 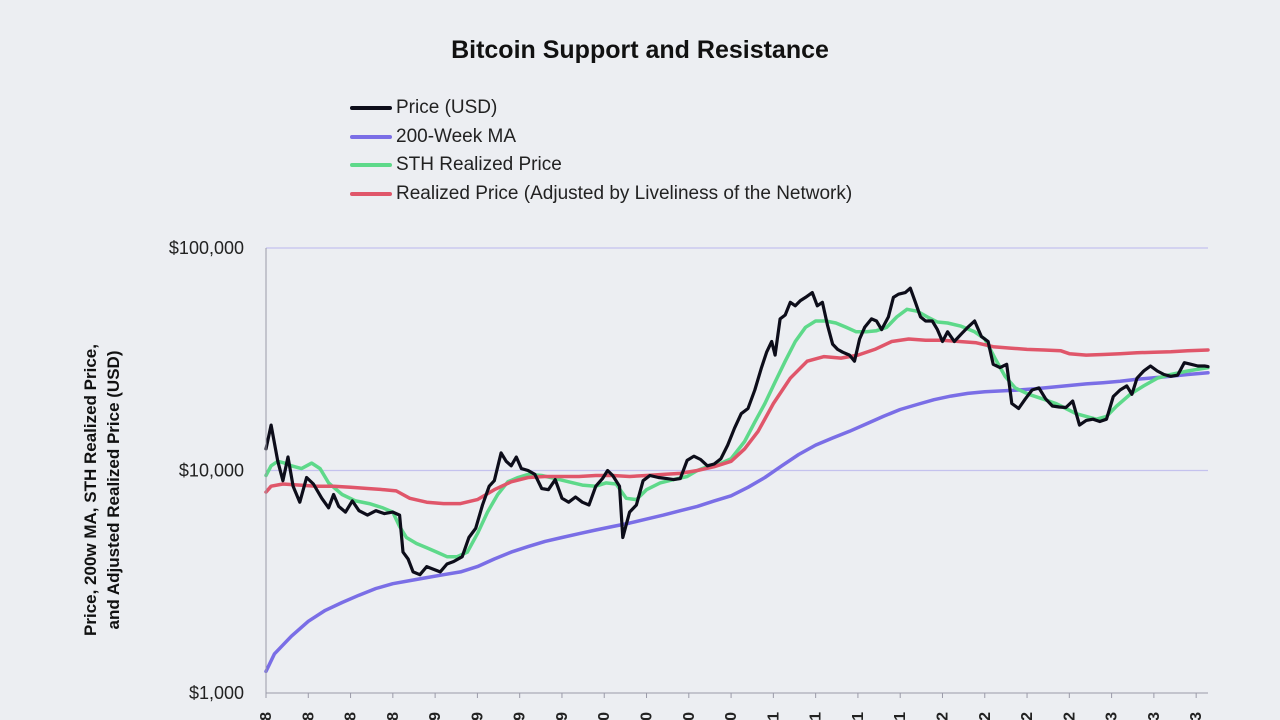 I want to click on y-tick-labels: $100,000 $10,000 $1,000, so click(x=206, y=470).